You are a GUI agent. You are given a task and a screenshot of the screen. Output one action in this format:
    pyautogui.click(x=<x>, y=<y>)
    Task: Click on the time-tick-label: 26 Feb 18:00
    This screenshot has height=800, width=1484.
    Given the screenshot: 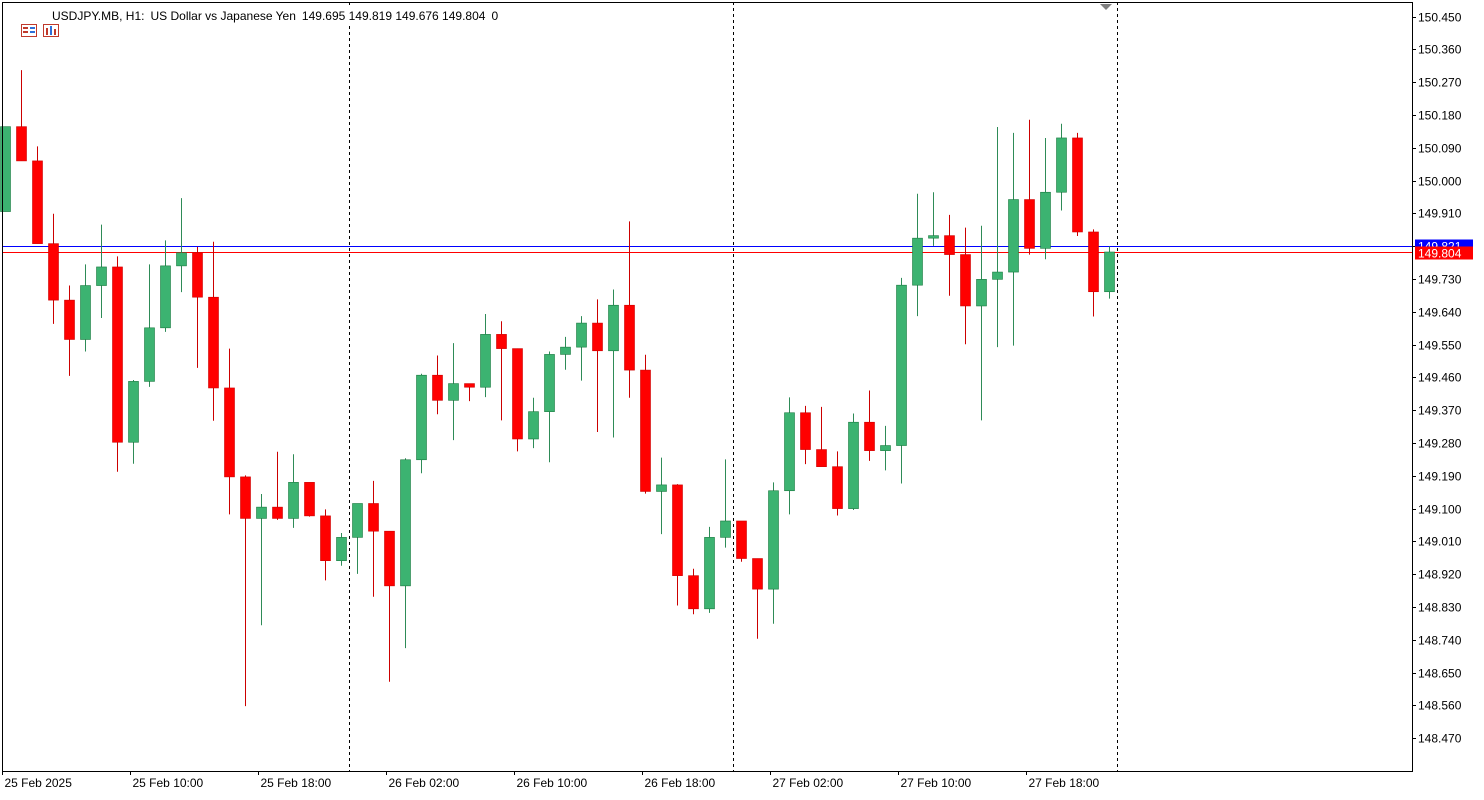 What is the action you would take?
    pyautogui.click(x=680, y=783)
    